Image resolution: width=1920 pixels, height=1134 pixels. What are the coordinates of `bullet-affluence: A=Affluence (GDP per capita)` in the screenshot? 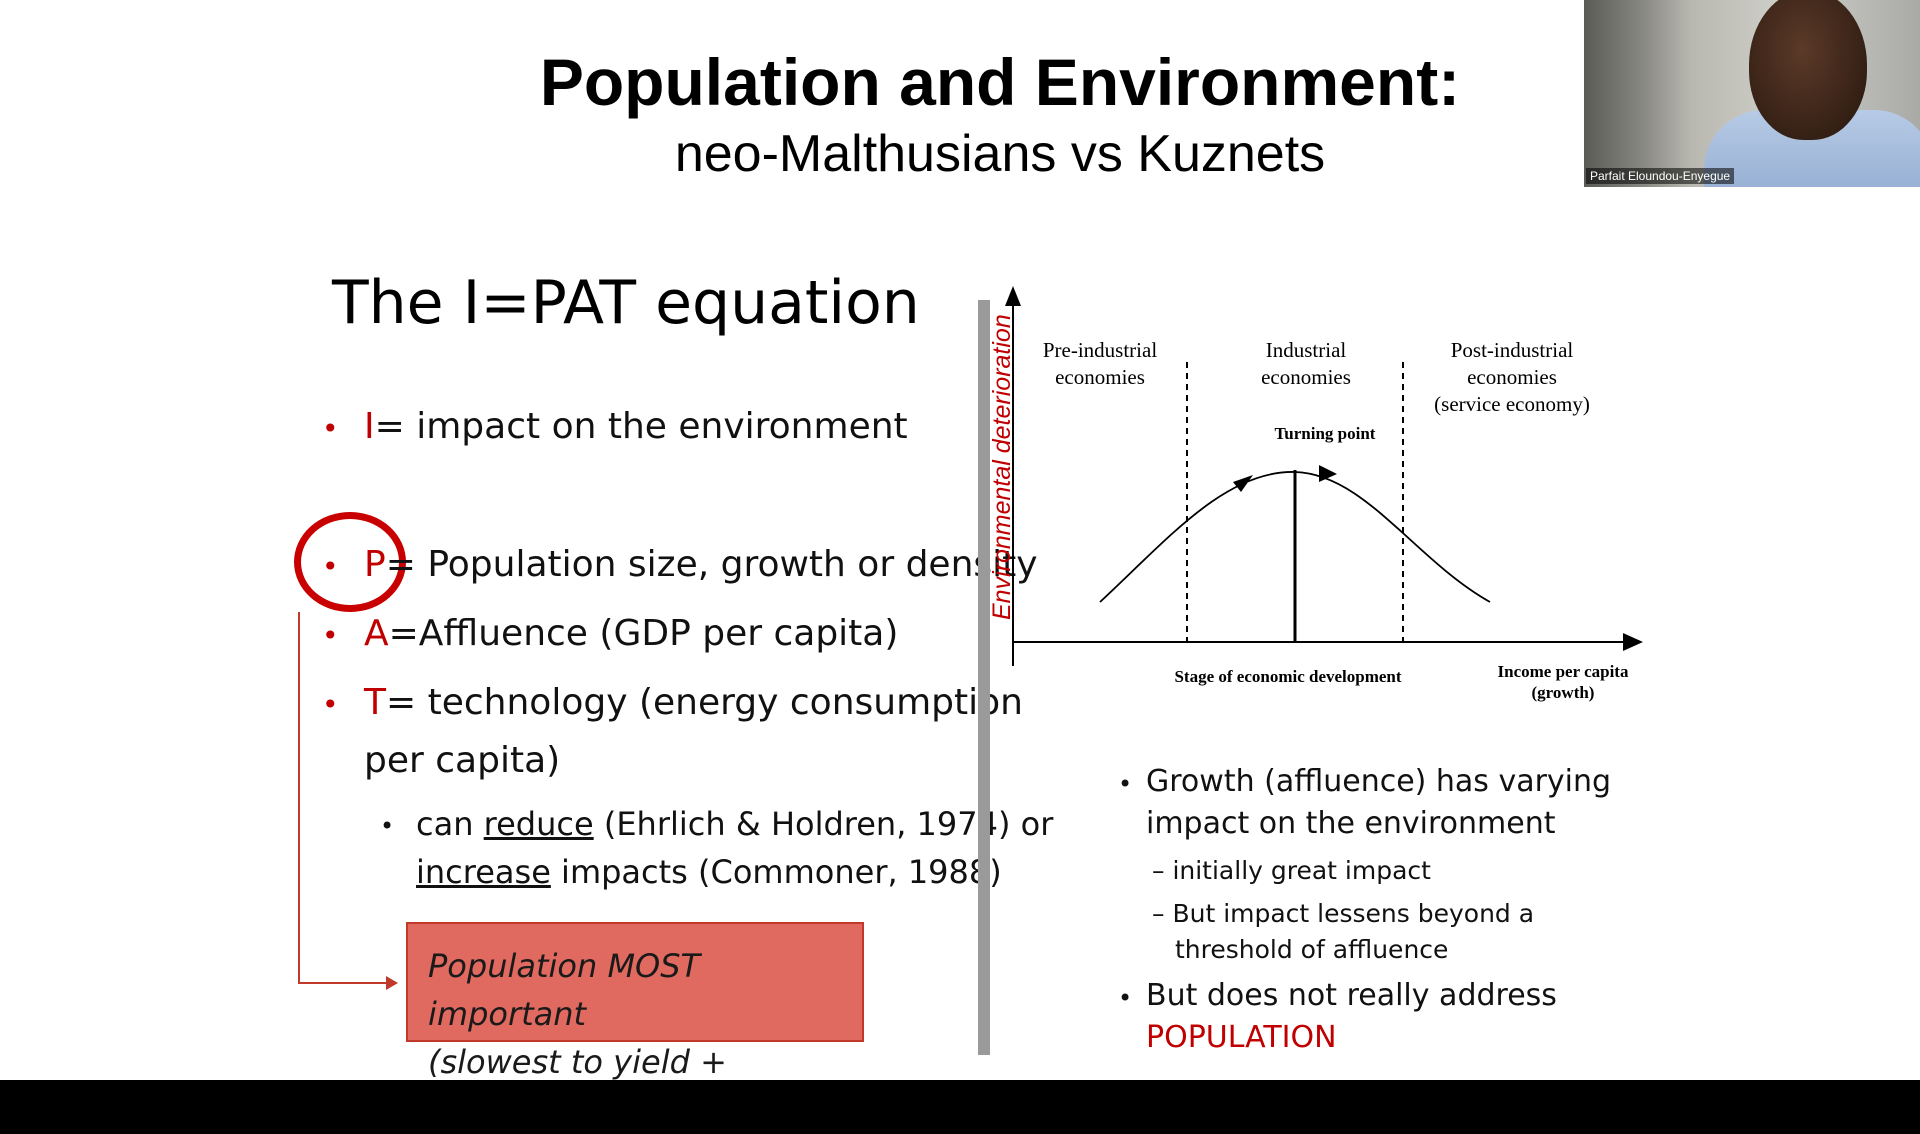 It's located at (631, 633).